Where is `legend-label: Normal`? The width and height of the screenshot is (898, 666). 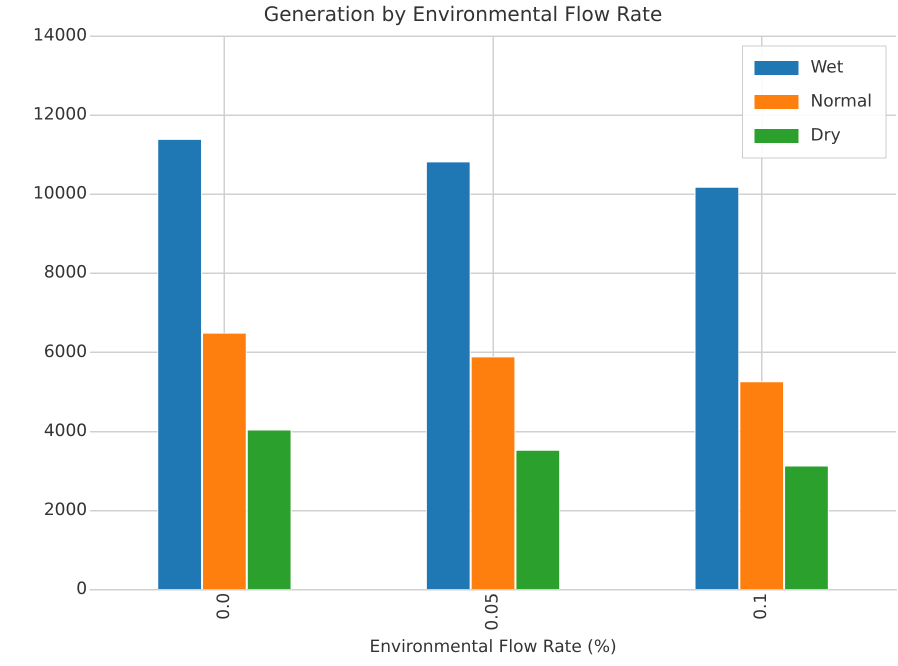
legend-label: Normal is located at coordinates (841, 101).